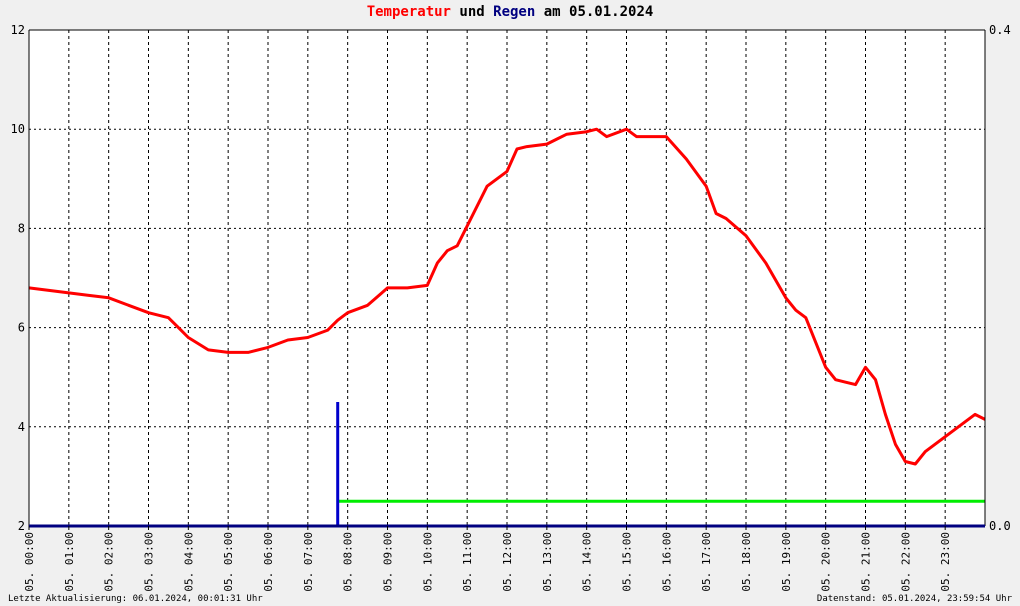 The width and height of the screenshot is (1020, 606). Describe the element at coordinates (826, 562) in the screenshot. I see `x-tick-label: 05. 20:00` at that location.